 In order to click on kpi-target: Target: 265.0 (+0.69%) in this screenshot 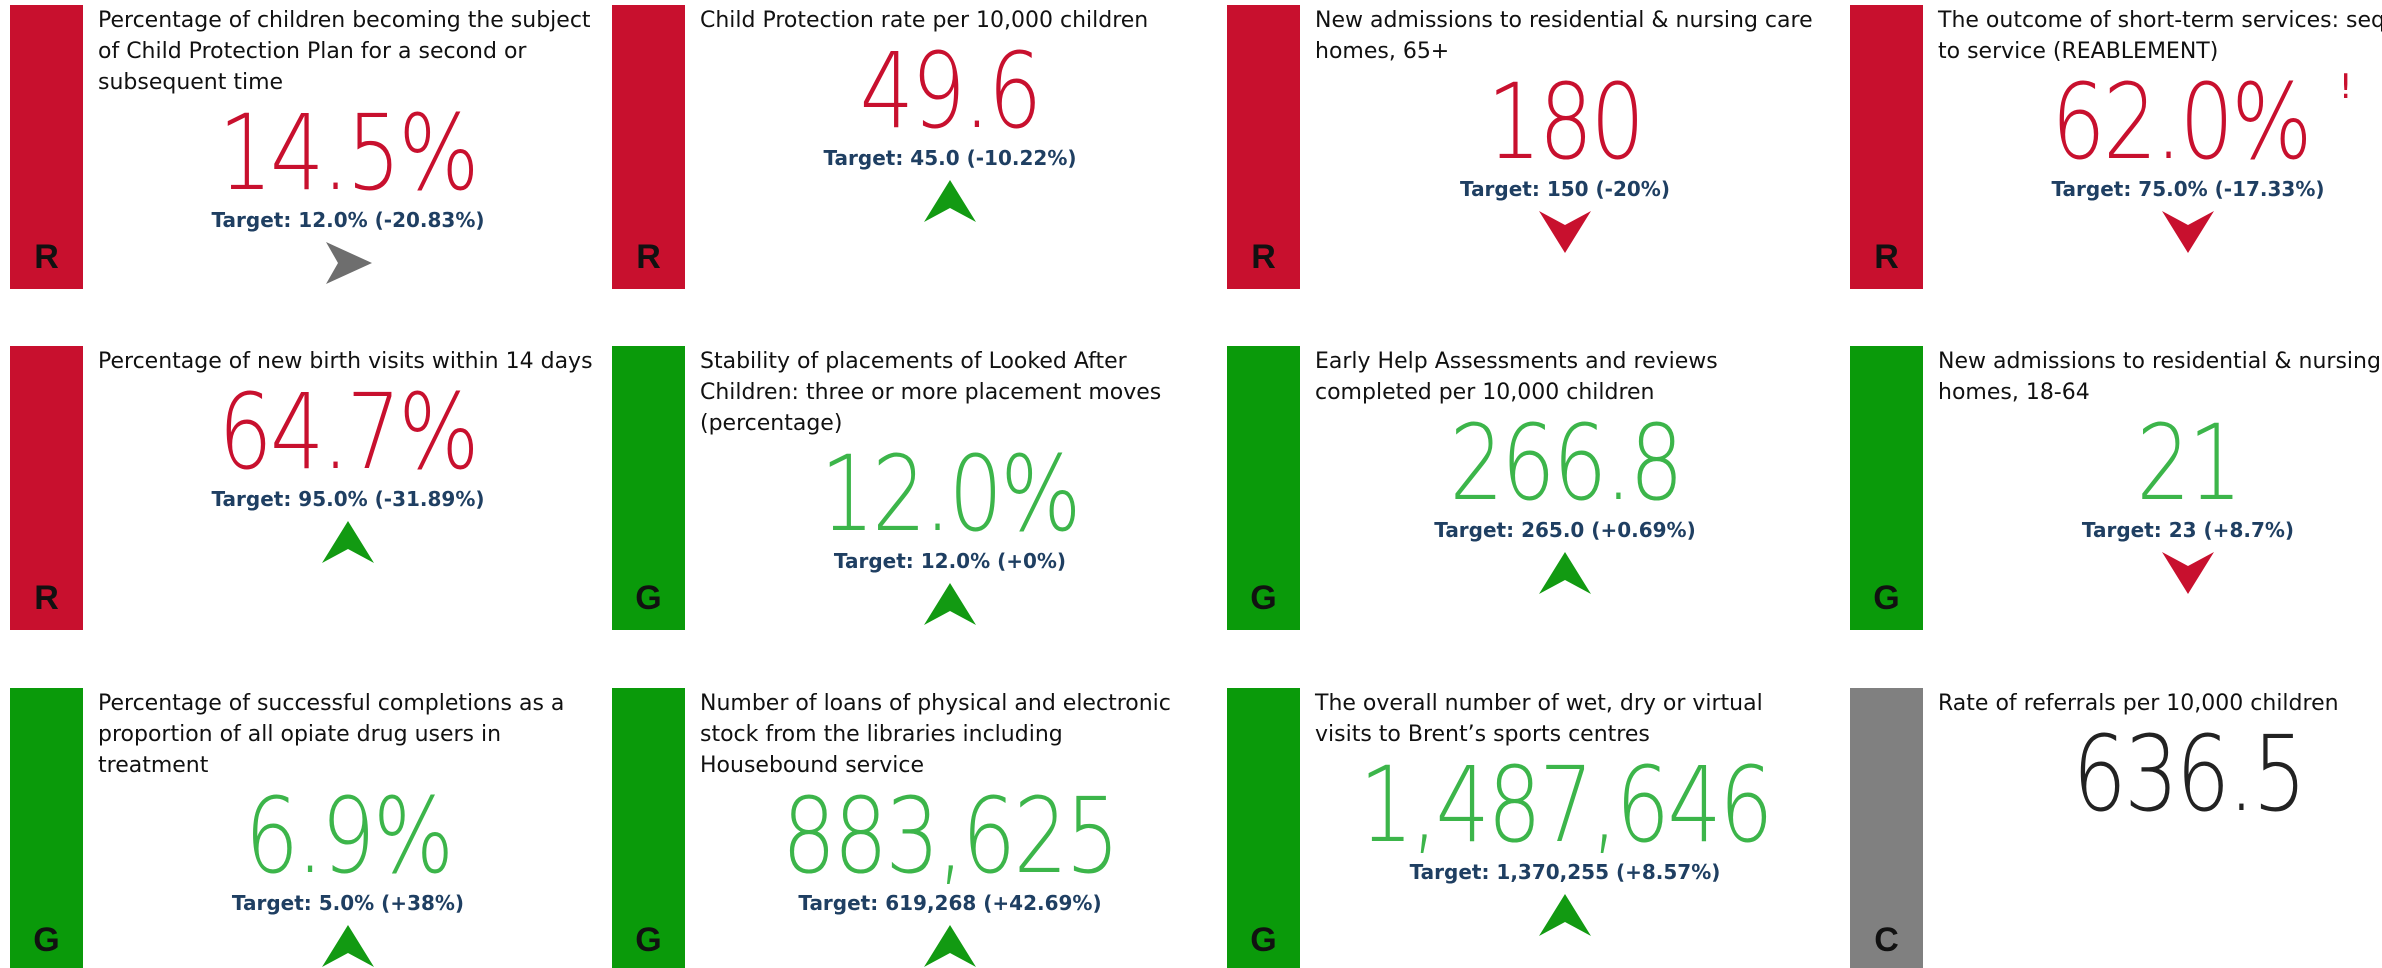, I will do `click(1565, 530)`.